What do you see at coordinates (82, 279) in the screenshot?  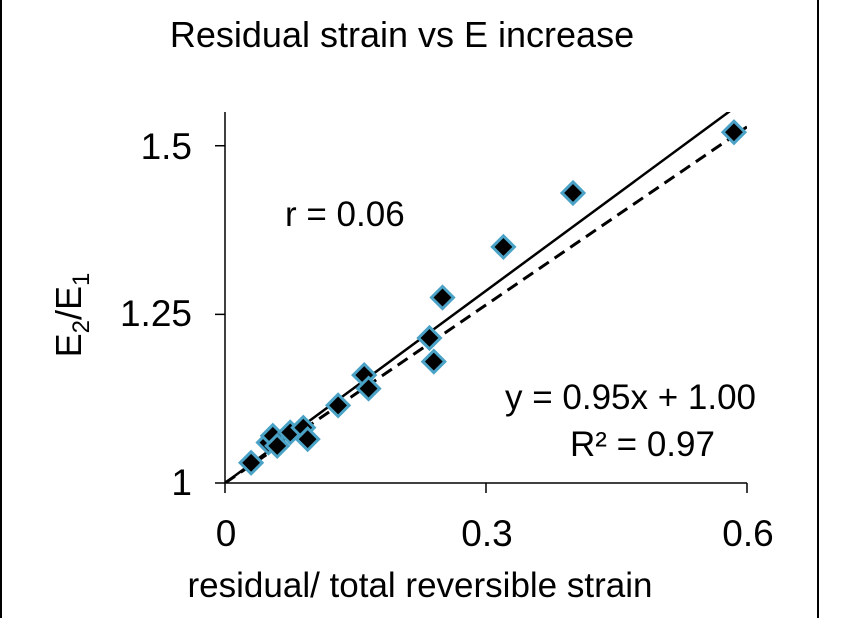 I see `y-label-sub2: 1` at bounding box center [82, 279].